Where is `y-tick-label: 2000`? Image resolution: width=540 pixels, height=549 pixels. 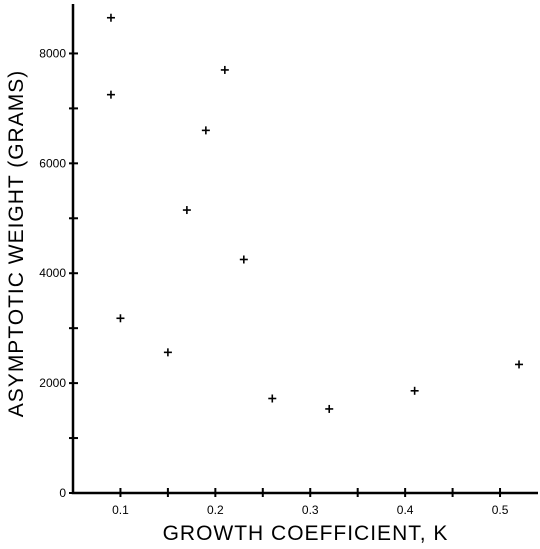
y-tick-label: 2000 is located at coordinates (52, 383).